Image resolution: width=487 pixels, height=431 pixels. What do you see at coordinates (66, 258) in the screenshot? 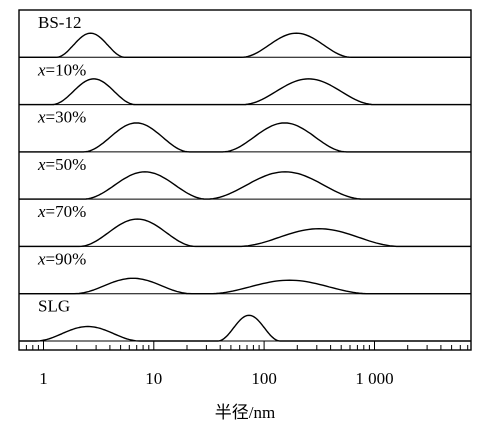
I see `series-label-text: =90%` at bounding box center [66, 258].